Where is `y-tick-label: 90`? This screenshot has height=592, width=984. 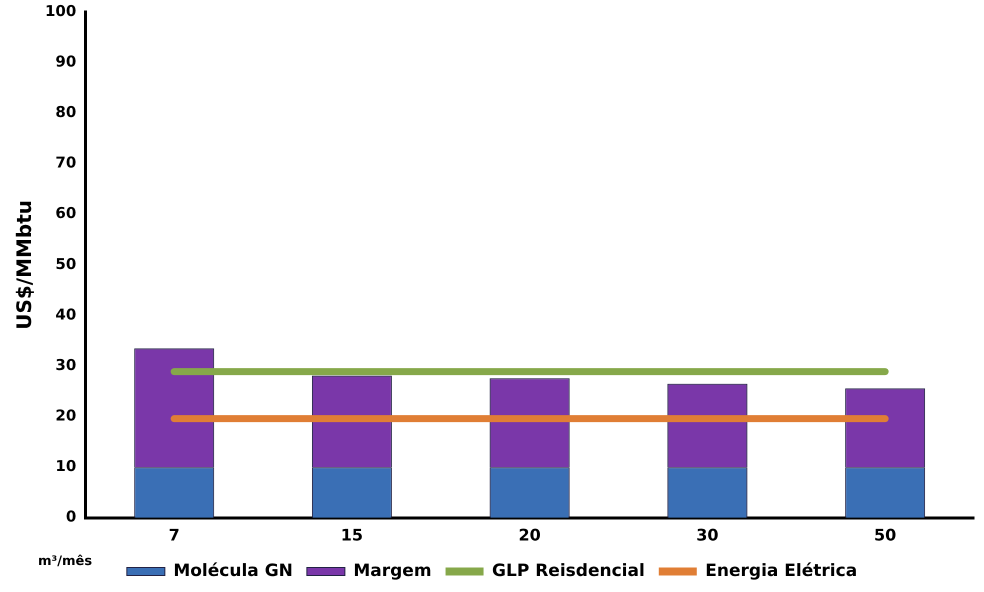 y-tick-label: 90 is located at coordinates (65, 61).